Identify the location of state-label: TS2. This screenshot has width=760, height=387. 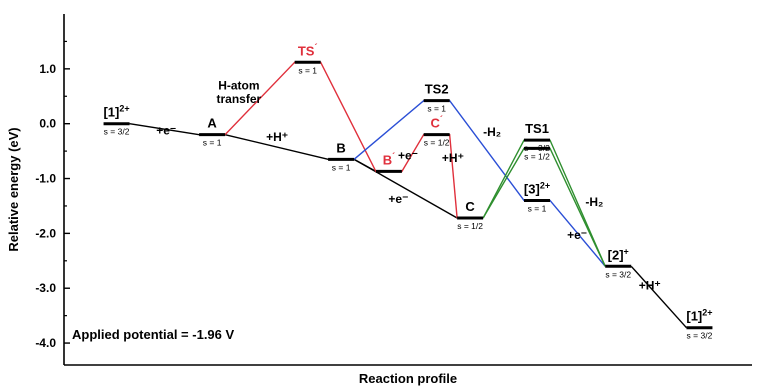
(437, 89).